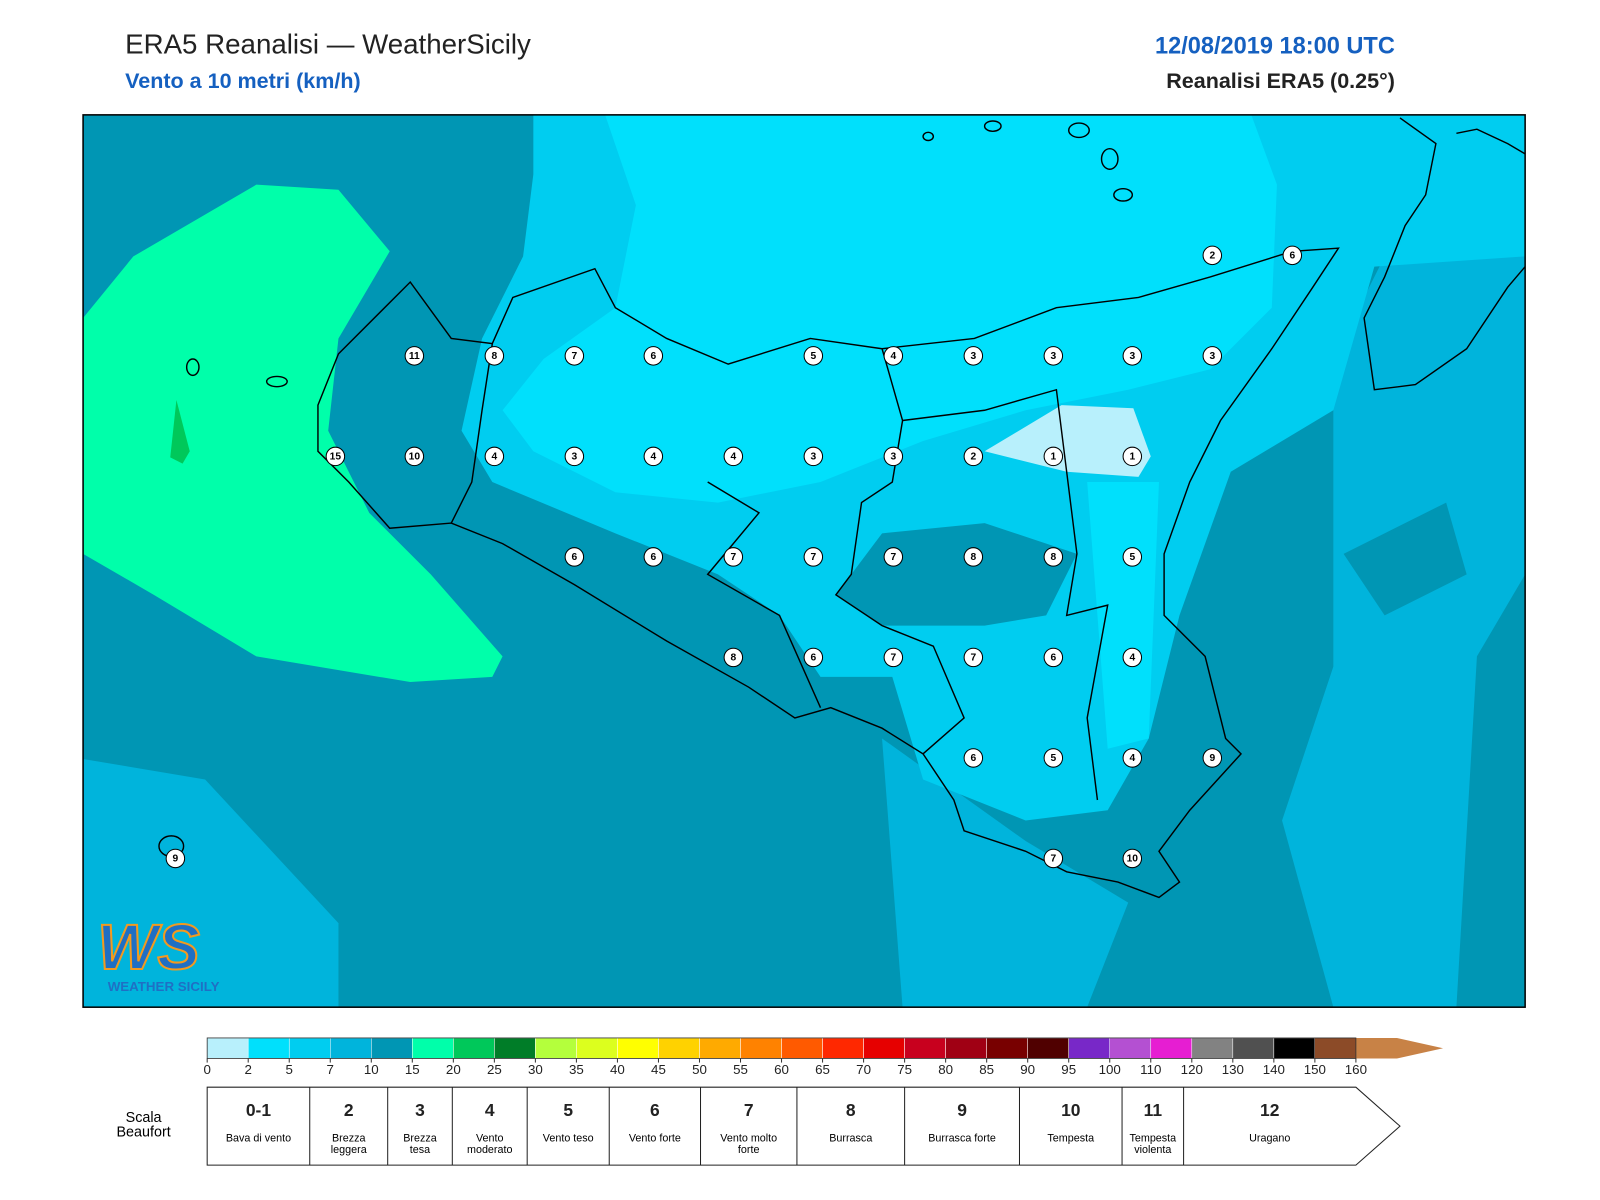  Describe the element at coordinates (349, 1110) in the screenshot. I see `beaufort-force: 2` at that location.